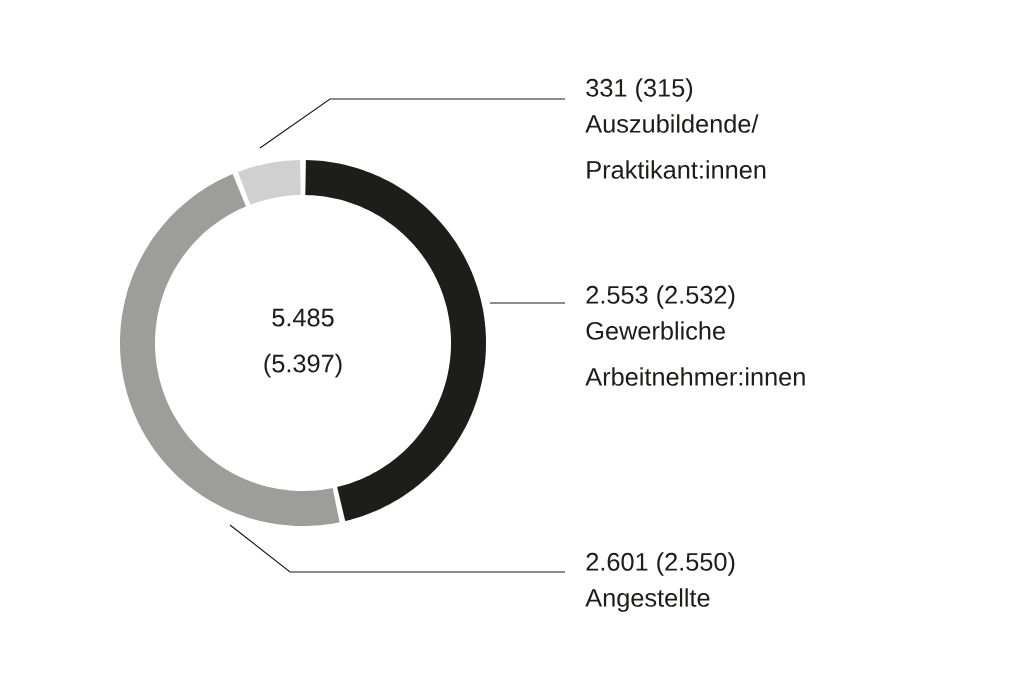 The width and height of the screenshot is (1024, 683). Describe the element at coordinates (675, 146) in the screenshot. I see `slice-label: Auszubildende/ Praktikant:innen` at that location.